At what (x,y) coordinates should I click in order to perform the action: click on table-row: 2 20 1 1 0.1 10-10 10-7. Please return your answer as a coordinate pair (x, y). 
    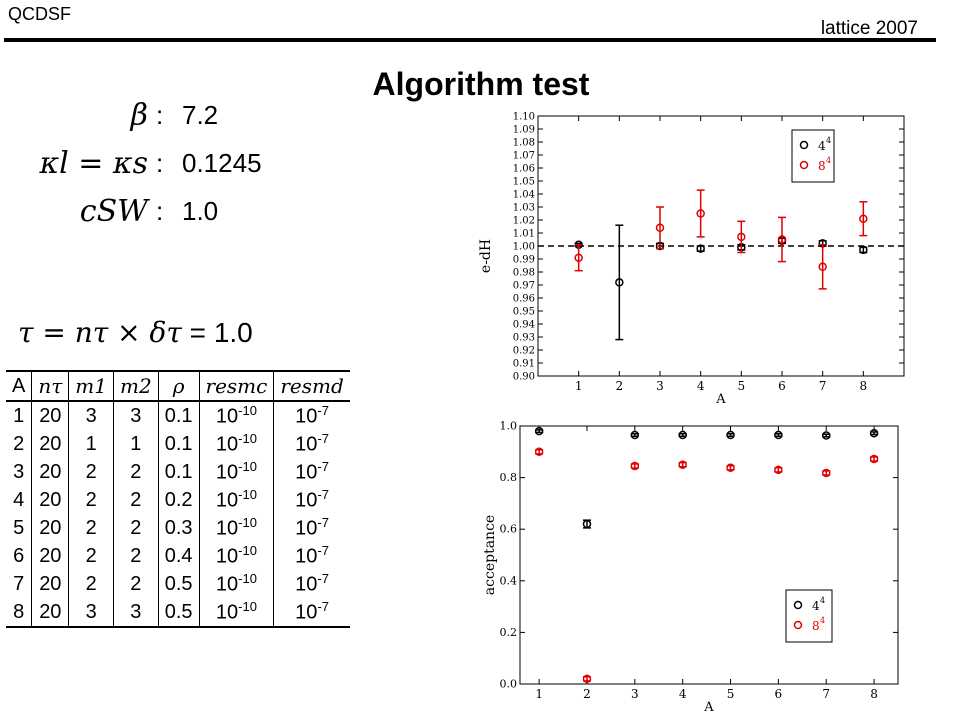
    Looking at the image, I should click on (178, 444).